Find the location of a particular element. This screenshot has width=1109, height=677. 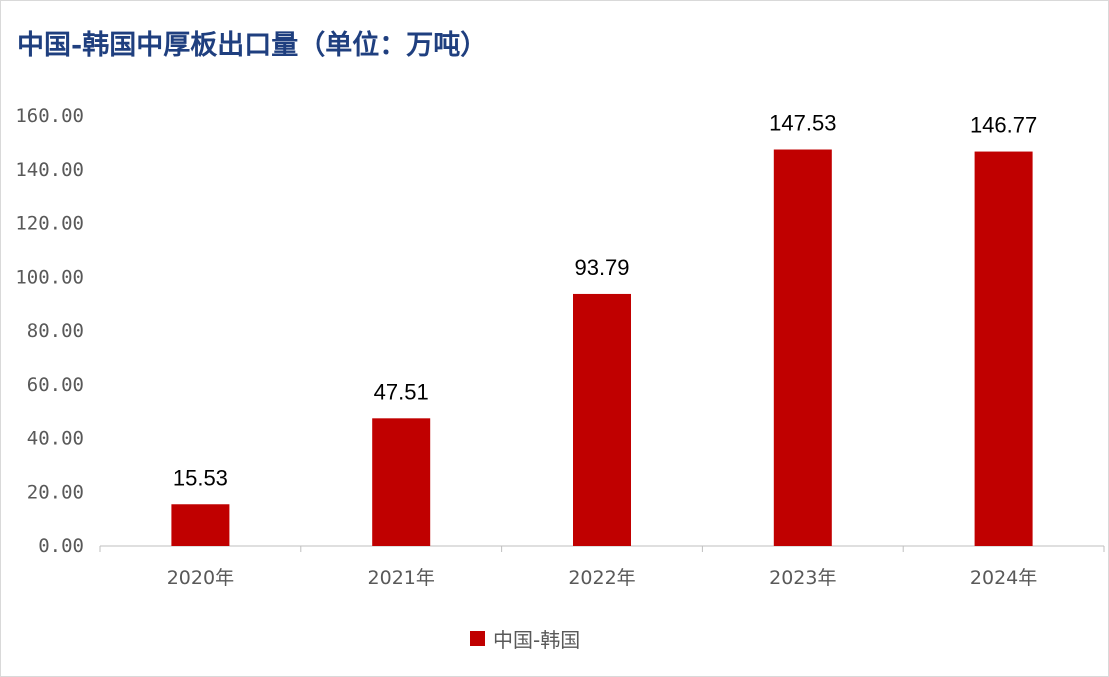

y-tick-label: 80.00 is located at coordinates (55, 331).